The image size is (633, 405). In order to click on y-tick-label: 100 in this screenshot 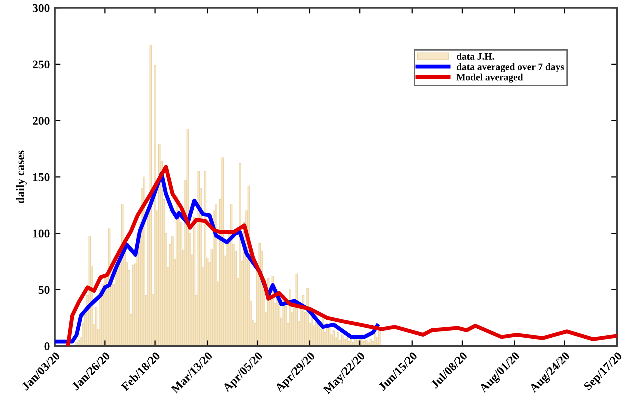, I will do `click(41, 234)`.